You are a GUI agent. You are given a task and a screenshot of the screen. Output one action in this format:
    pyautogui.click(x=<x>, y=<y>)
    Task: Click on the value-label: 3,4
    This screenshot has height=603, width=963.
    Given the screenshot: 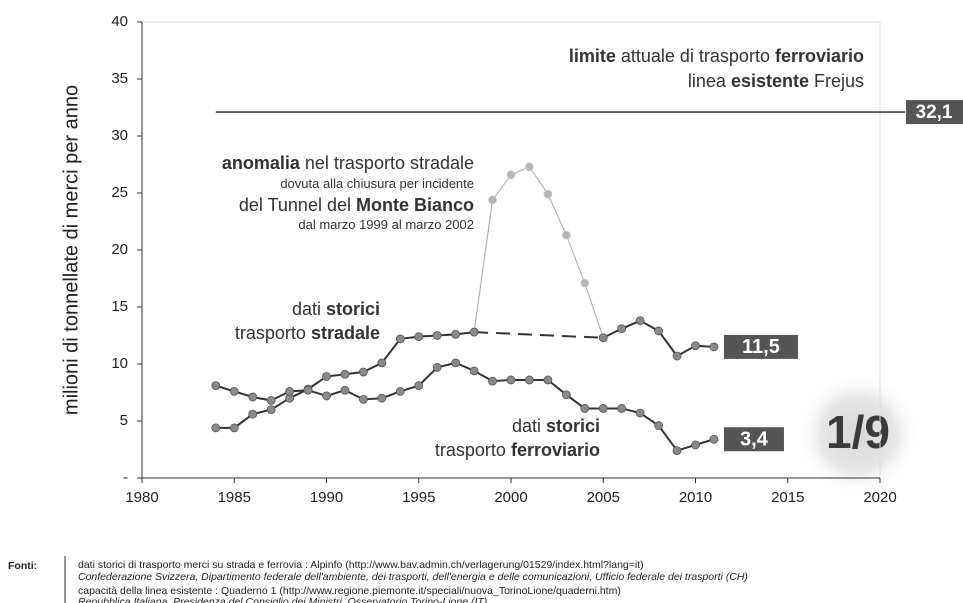 What is the action you would take?
    pyautogui.click(x=754, y=440)
    